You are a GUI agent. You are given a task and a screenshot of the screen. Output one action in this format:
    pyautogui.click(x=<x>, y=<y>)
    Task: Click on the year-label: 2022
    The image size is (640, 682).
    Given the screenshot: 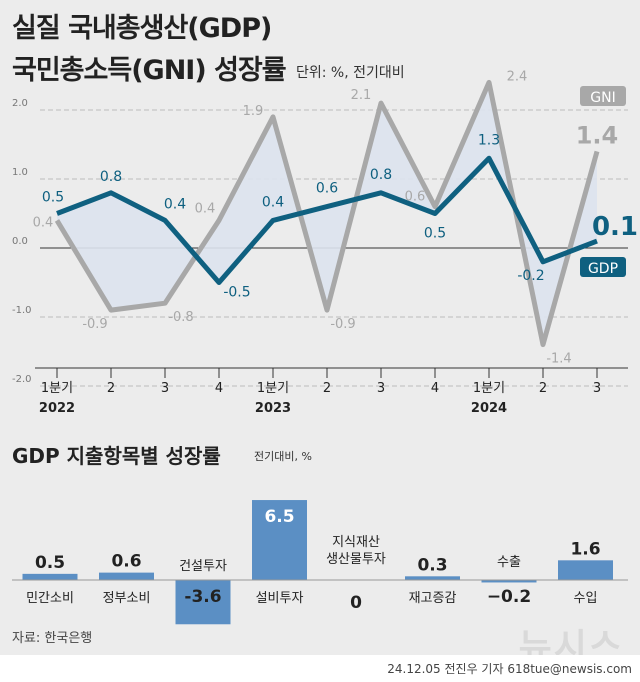 What is the action you would take?
    pyautogui.click(x=57, y=408)
    